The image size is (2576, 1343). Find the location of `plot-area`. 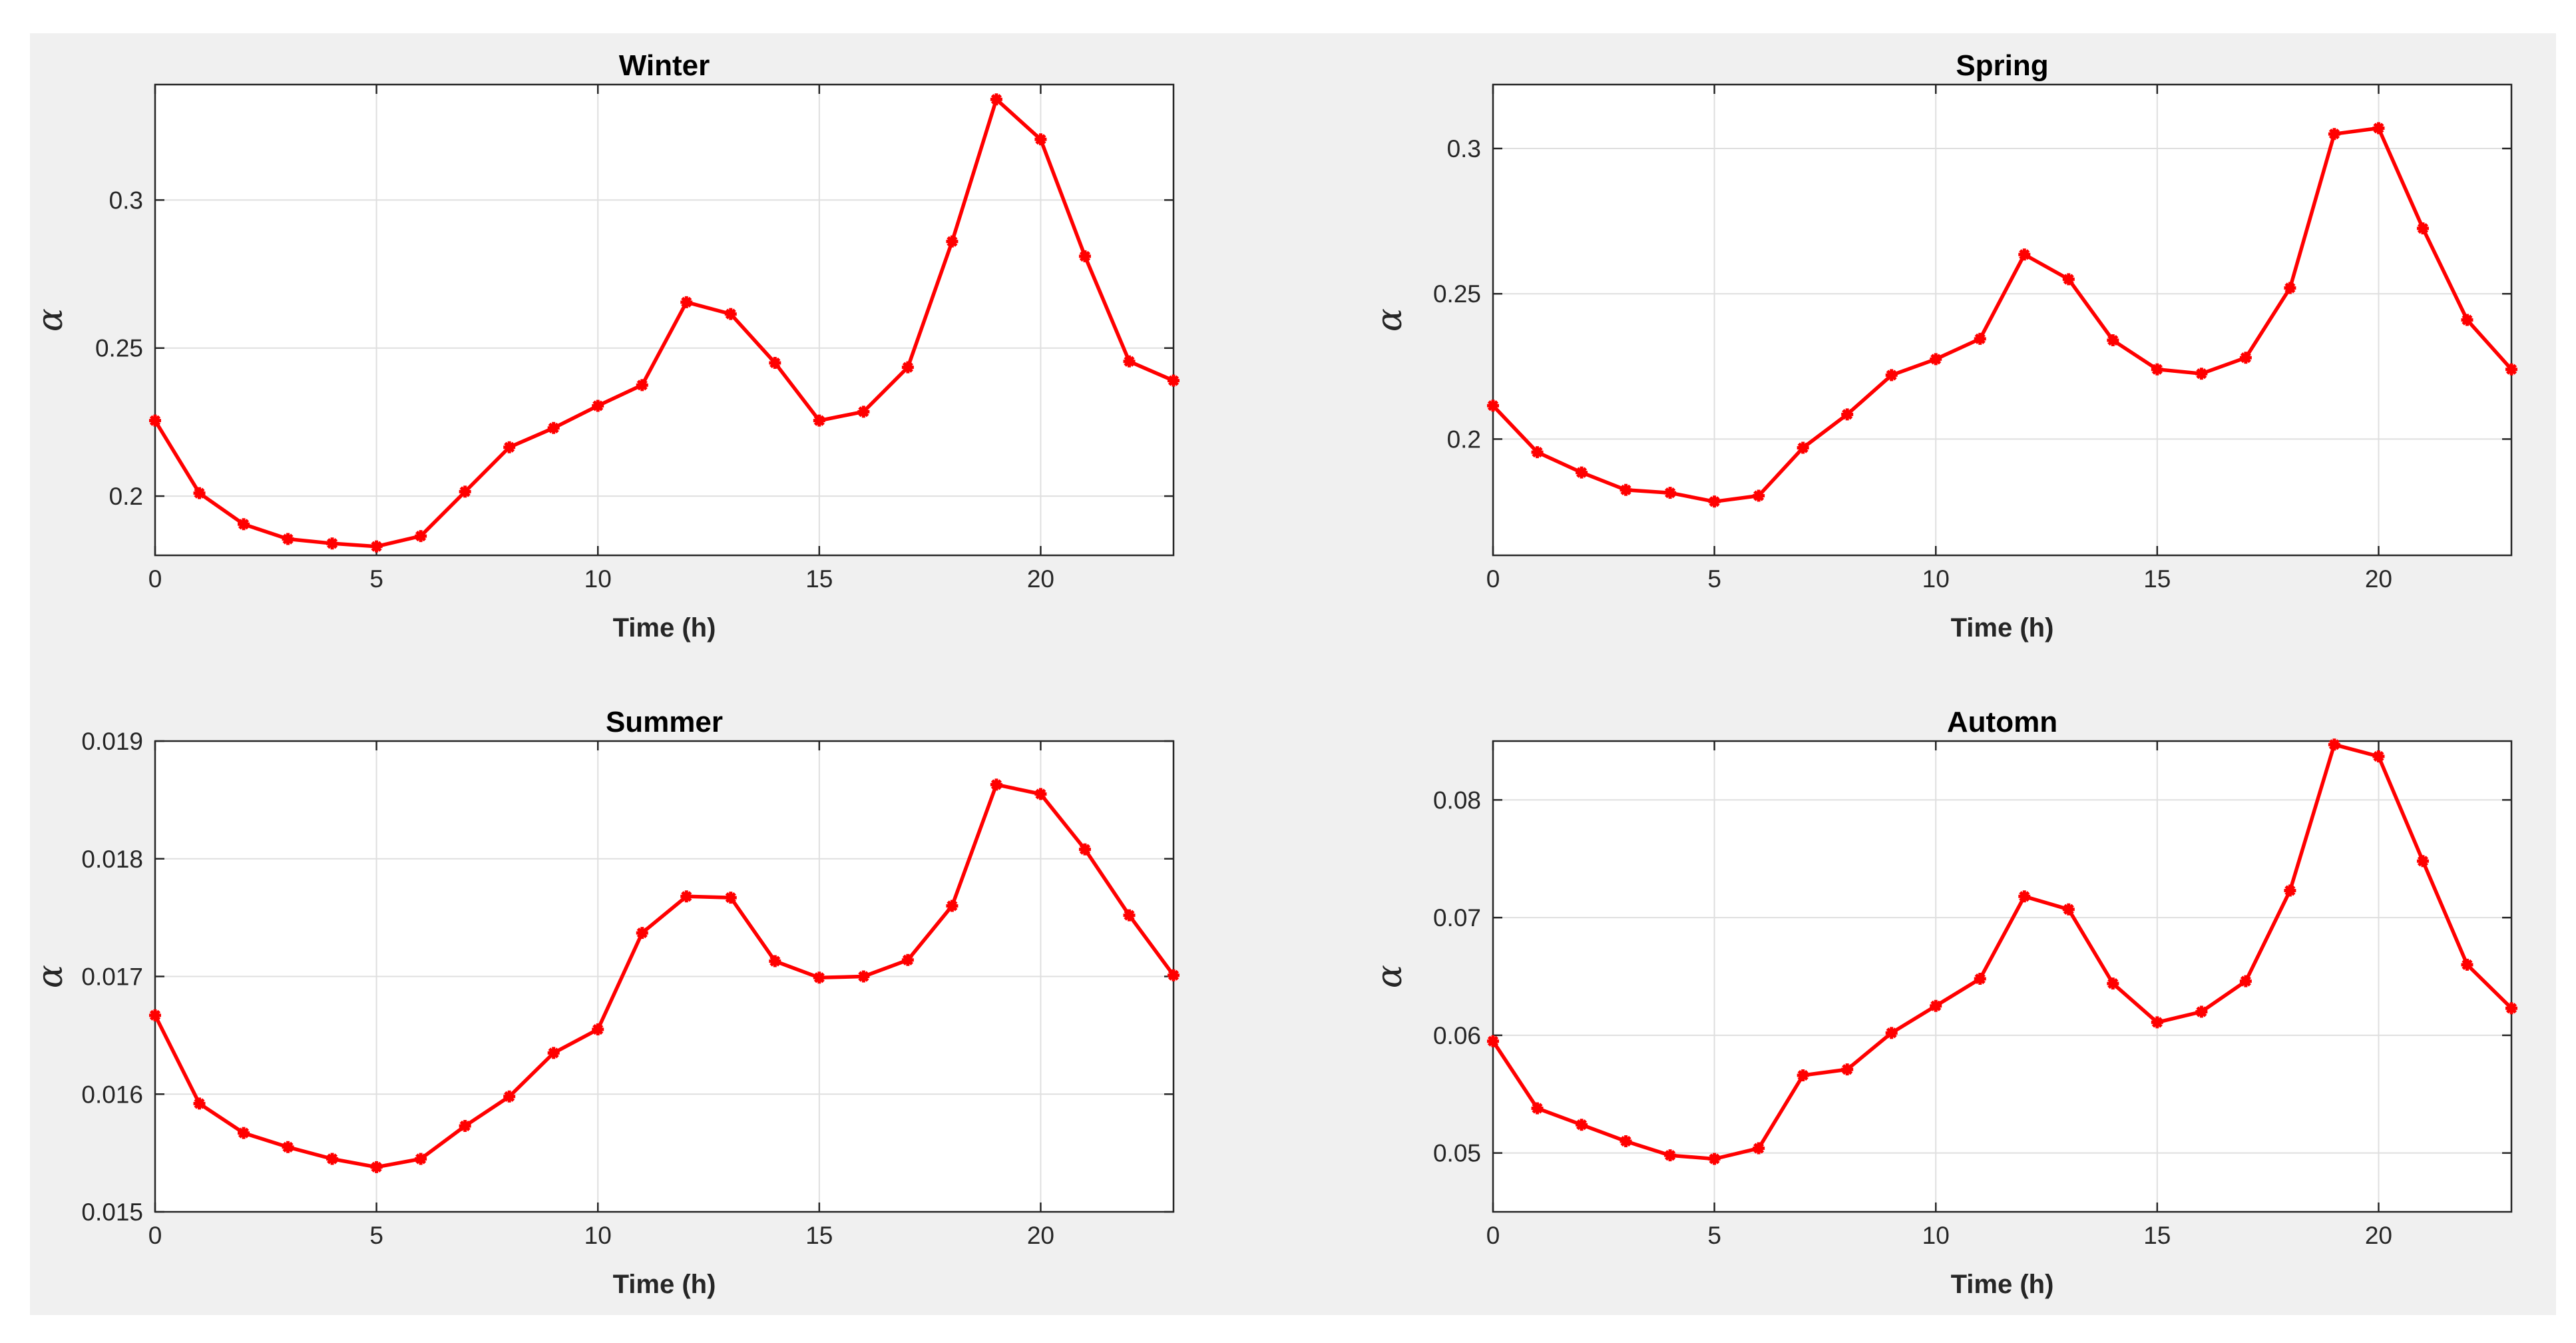

plot-area is located at coordinates (2002, 320).